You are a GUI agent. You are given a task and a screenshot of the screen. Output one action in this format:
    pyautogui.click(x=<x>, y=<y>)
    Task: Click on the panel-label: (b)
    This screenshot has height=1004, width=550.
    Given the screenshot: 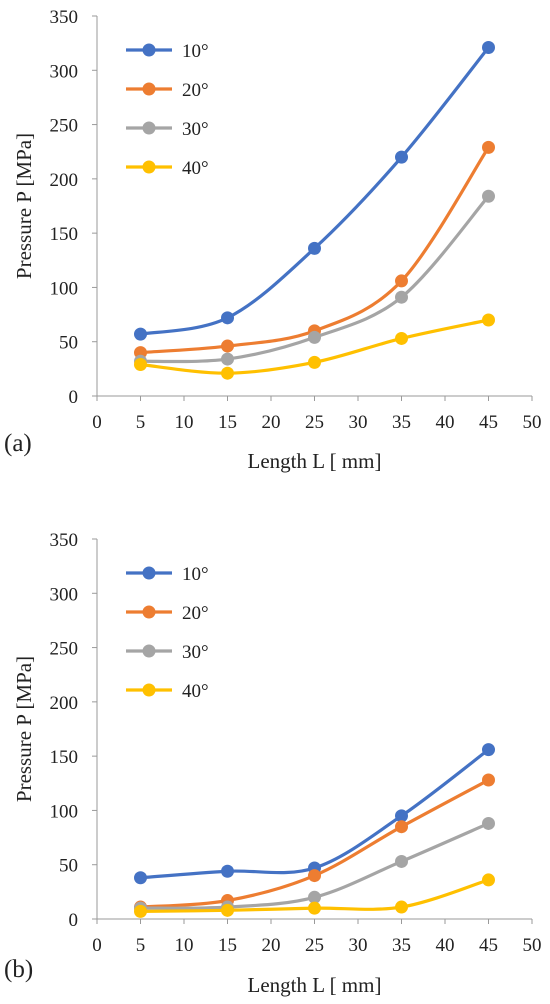 What is the action you would take?
    pyautogui.click(x=18, y=969)
    